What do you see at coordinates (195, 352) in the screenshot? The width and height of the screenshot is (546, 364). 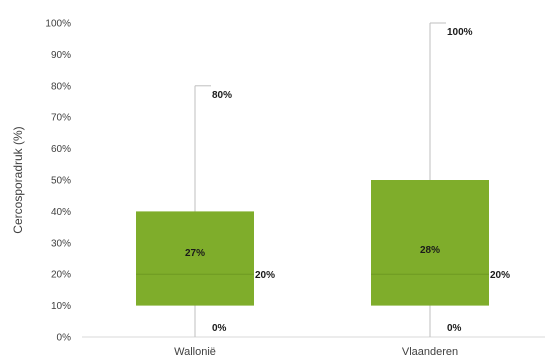 I see `x-category-label: Wallonië` at bounding box center [195, 352].